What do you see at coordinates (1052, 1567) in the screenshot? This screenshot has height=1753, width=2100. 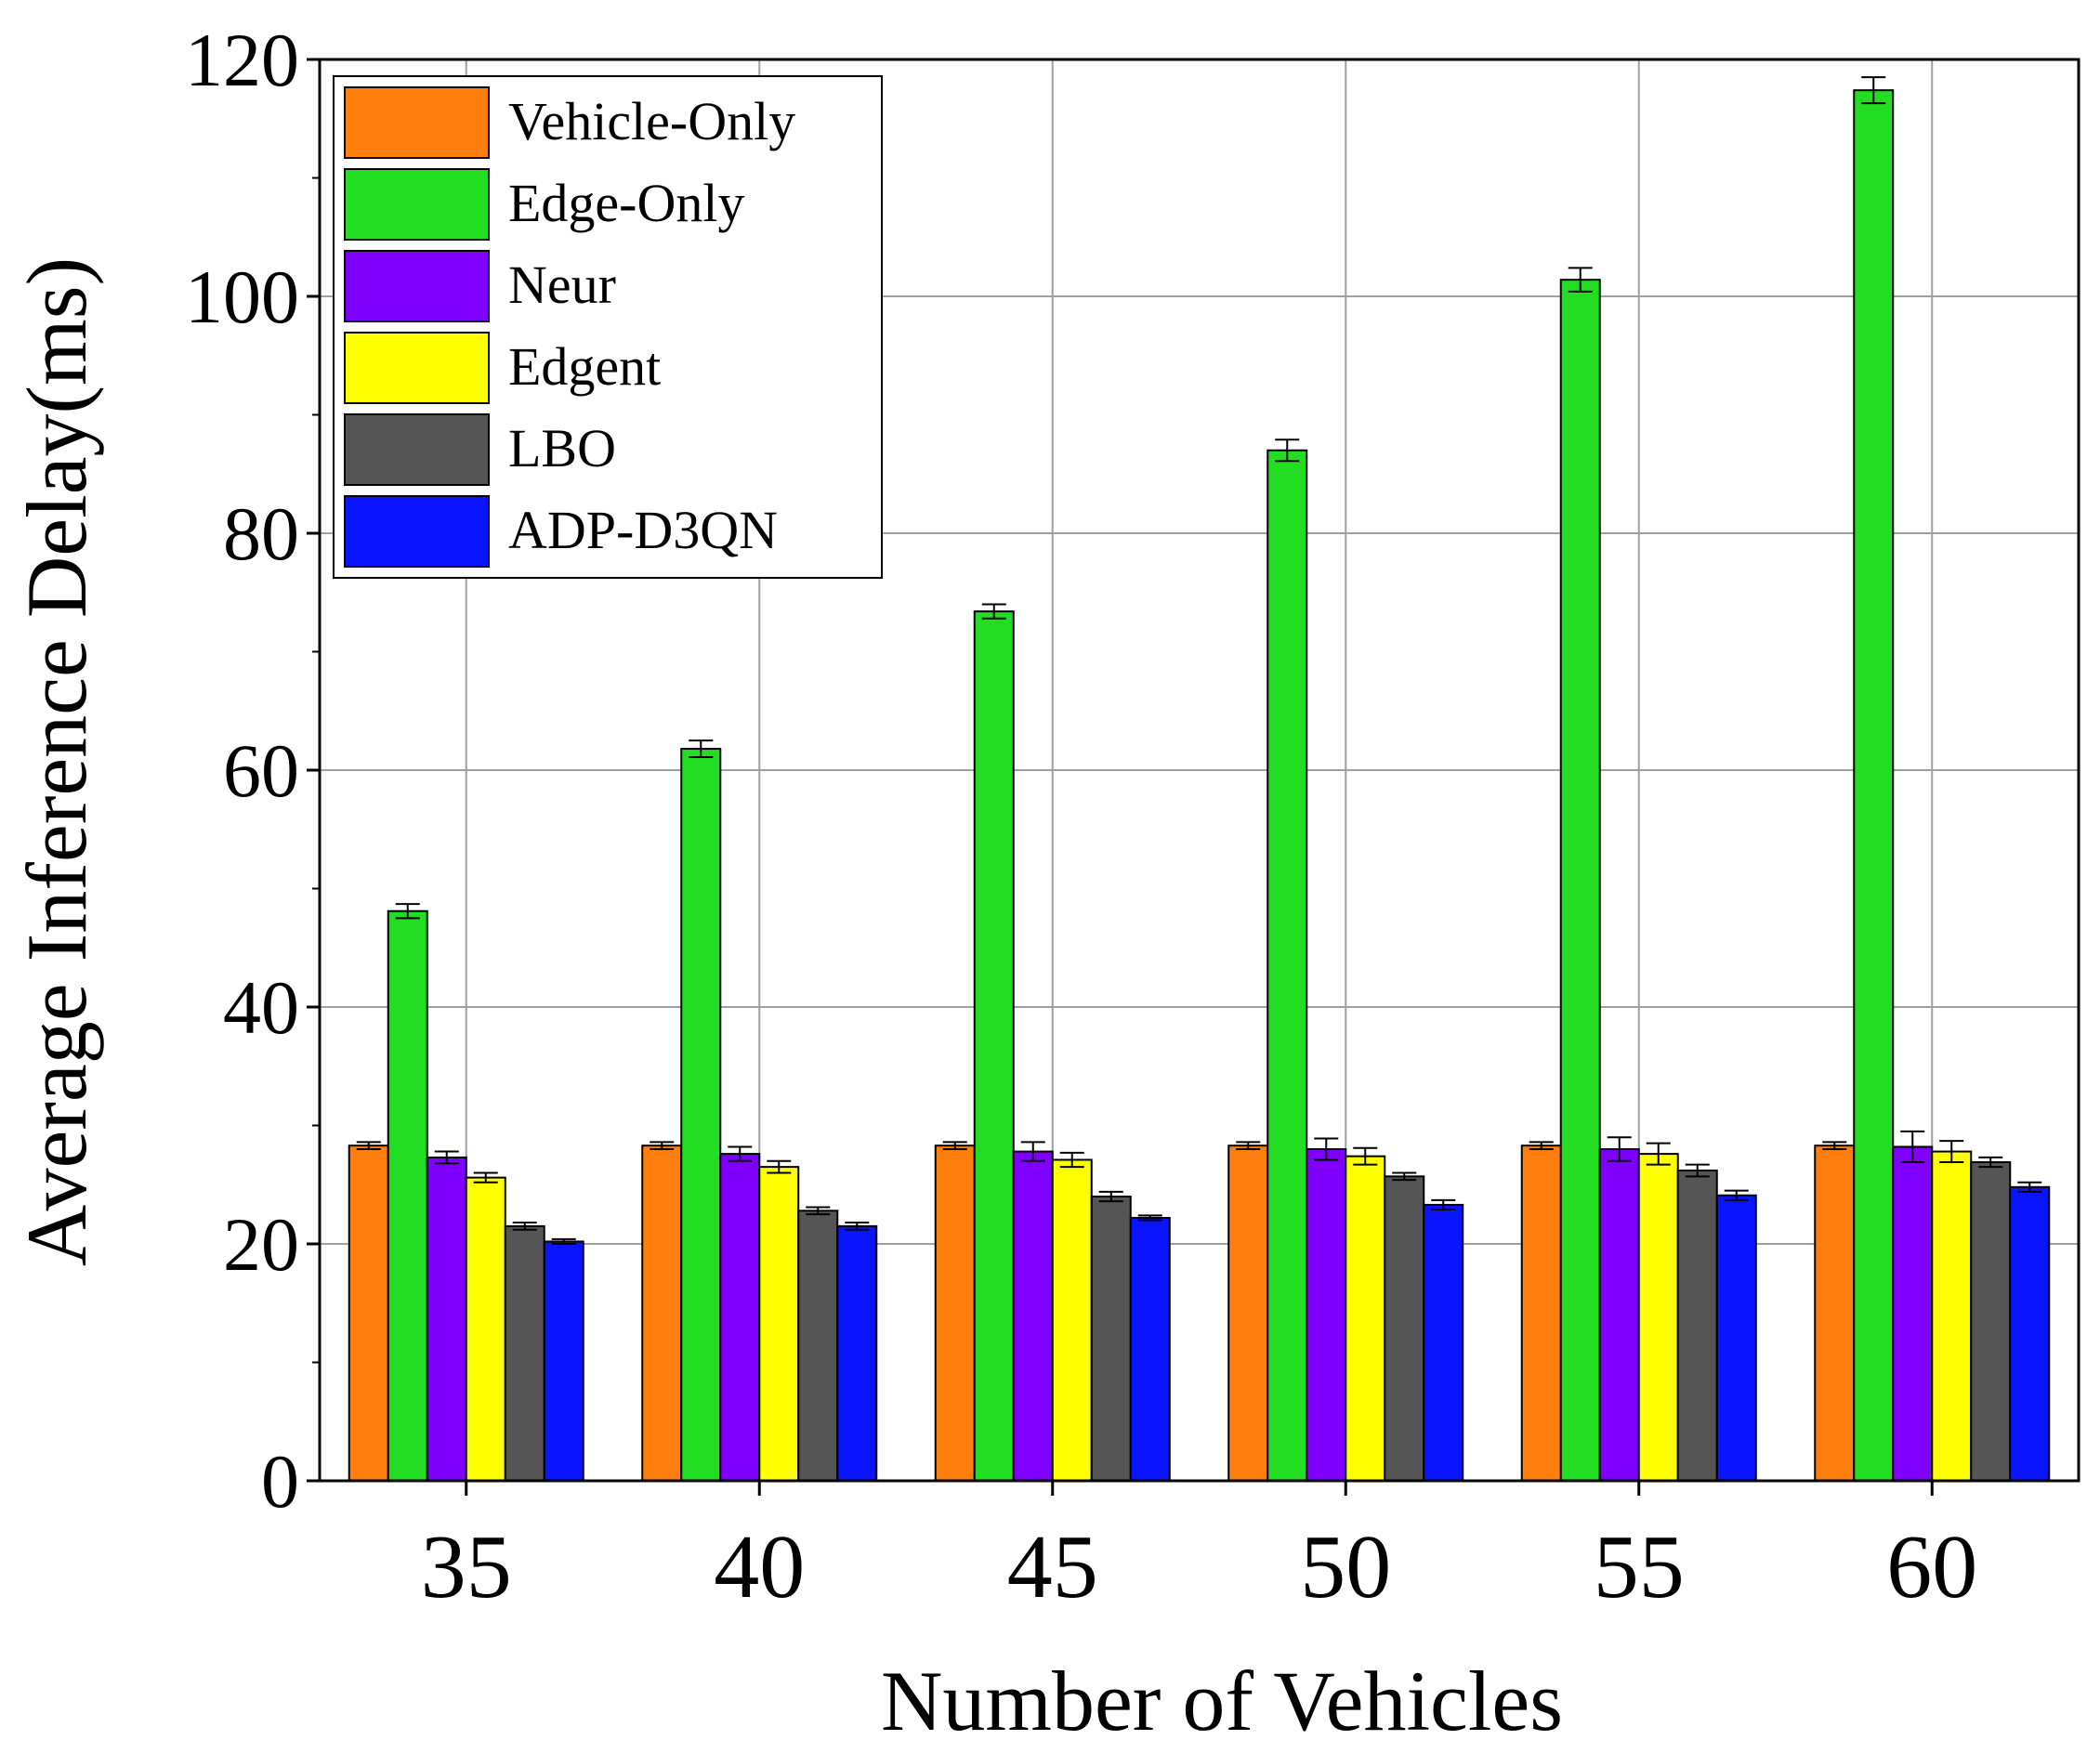 I see `x-tick-label: 45` at bounding box center [1052, 1567].